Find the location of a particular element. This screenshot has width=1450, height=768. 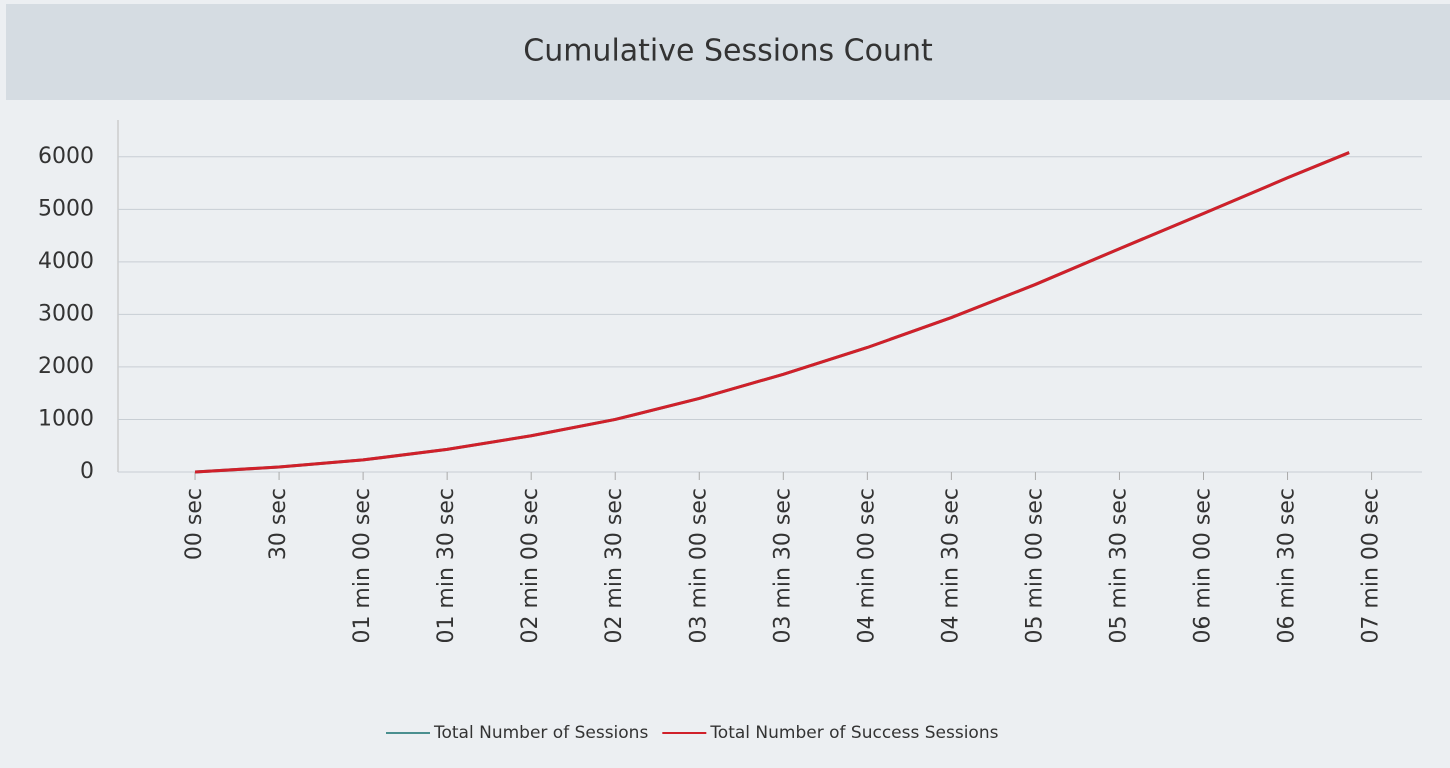

x-tick-label: 03 min 00 sec is located at coordinates (698, 566).